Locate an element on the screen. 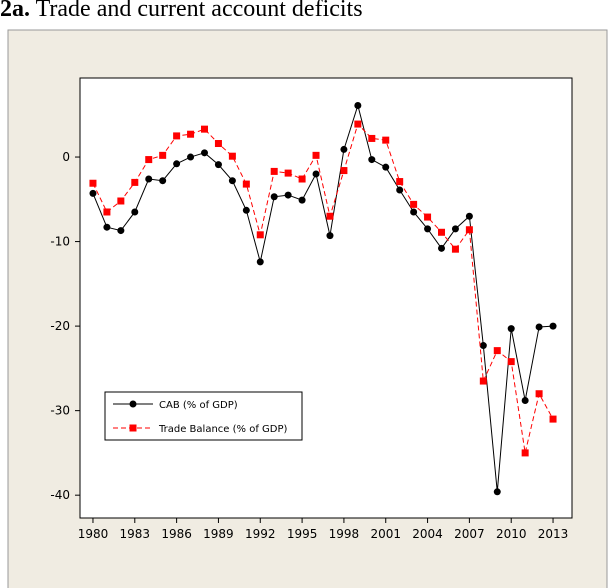 This screenshot has height=588, width=611. y-tick-label: -40 is located at coordinates (60, 495).